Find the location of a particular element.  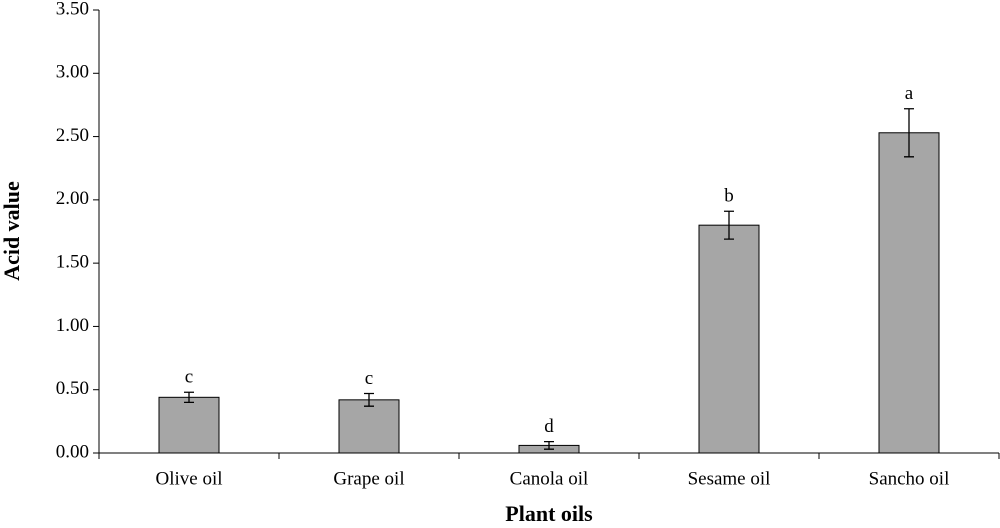

x-tick-label: Grape oil is located at coordinates (368, 478).